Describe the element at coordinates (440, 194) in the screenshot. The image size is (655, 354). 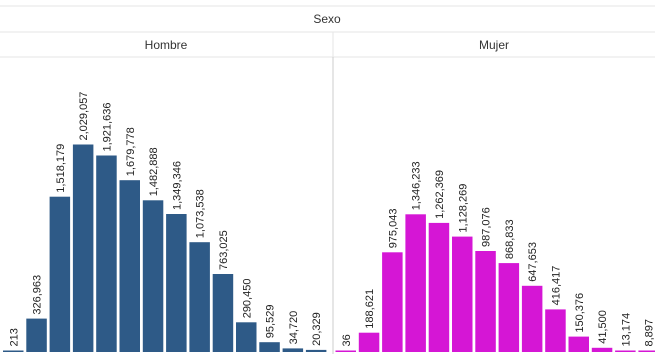
I see `data-label-mujer-4: 1,262,369` at that location.